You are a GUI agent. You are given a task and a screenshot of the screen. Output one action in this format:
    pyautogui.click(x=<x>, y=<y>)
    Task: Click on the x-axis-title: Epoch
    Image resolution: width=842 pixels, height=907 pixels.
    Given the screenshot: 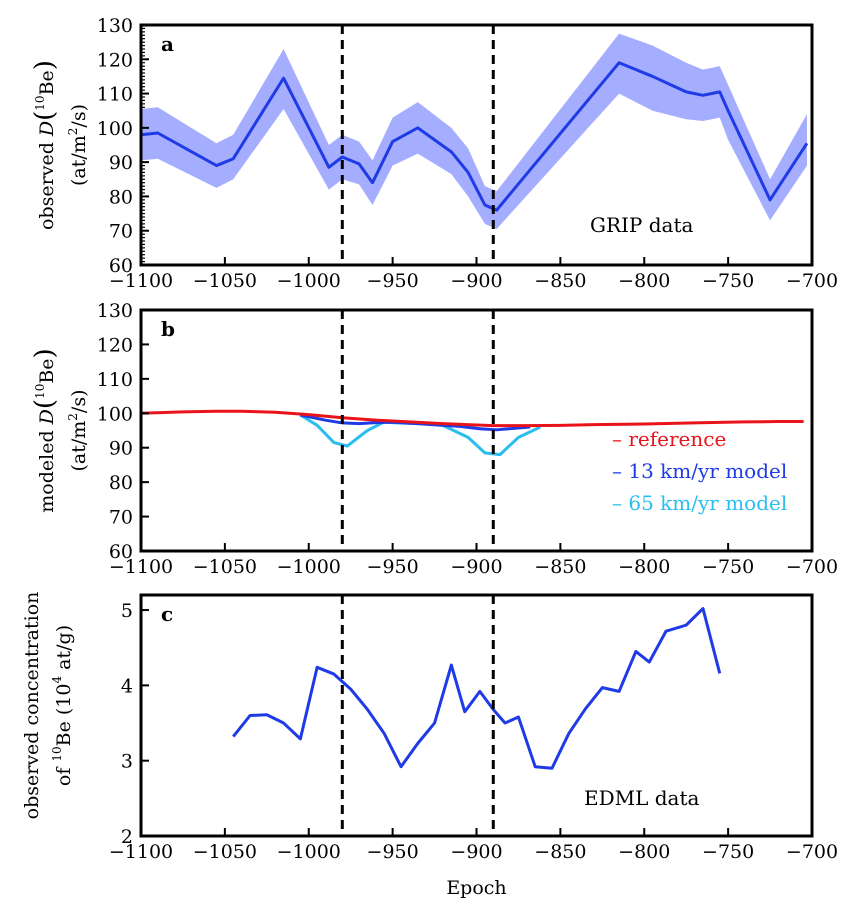 What is the action you would take?
    pyautogui.click(x=476, y=888)
    